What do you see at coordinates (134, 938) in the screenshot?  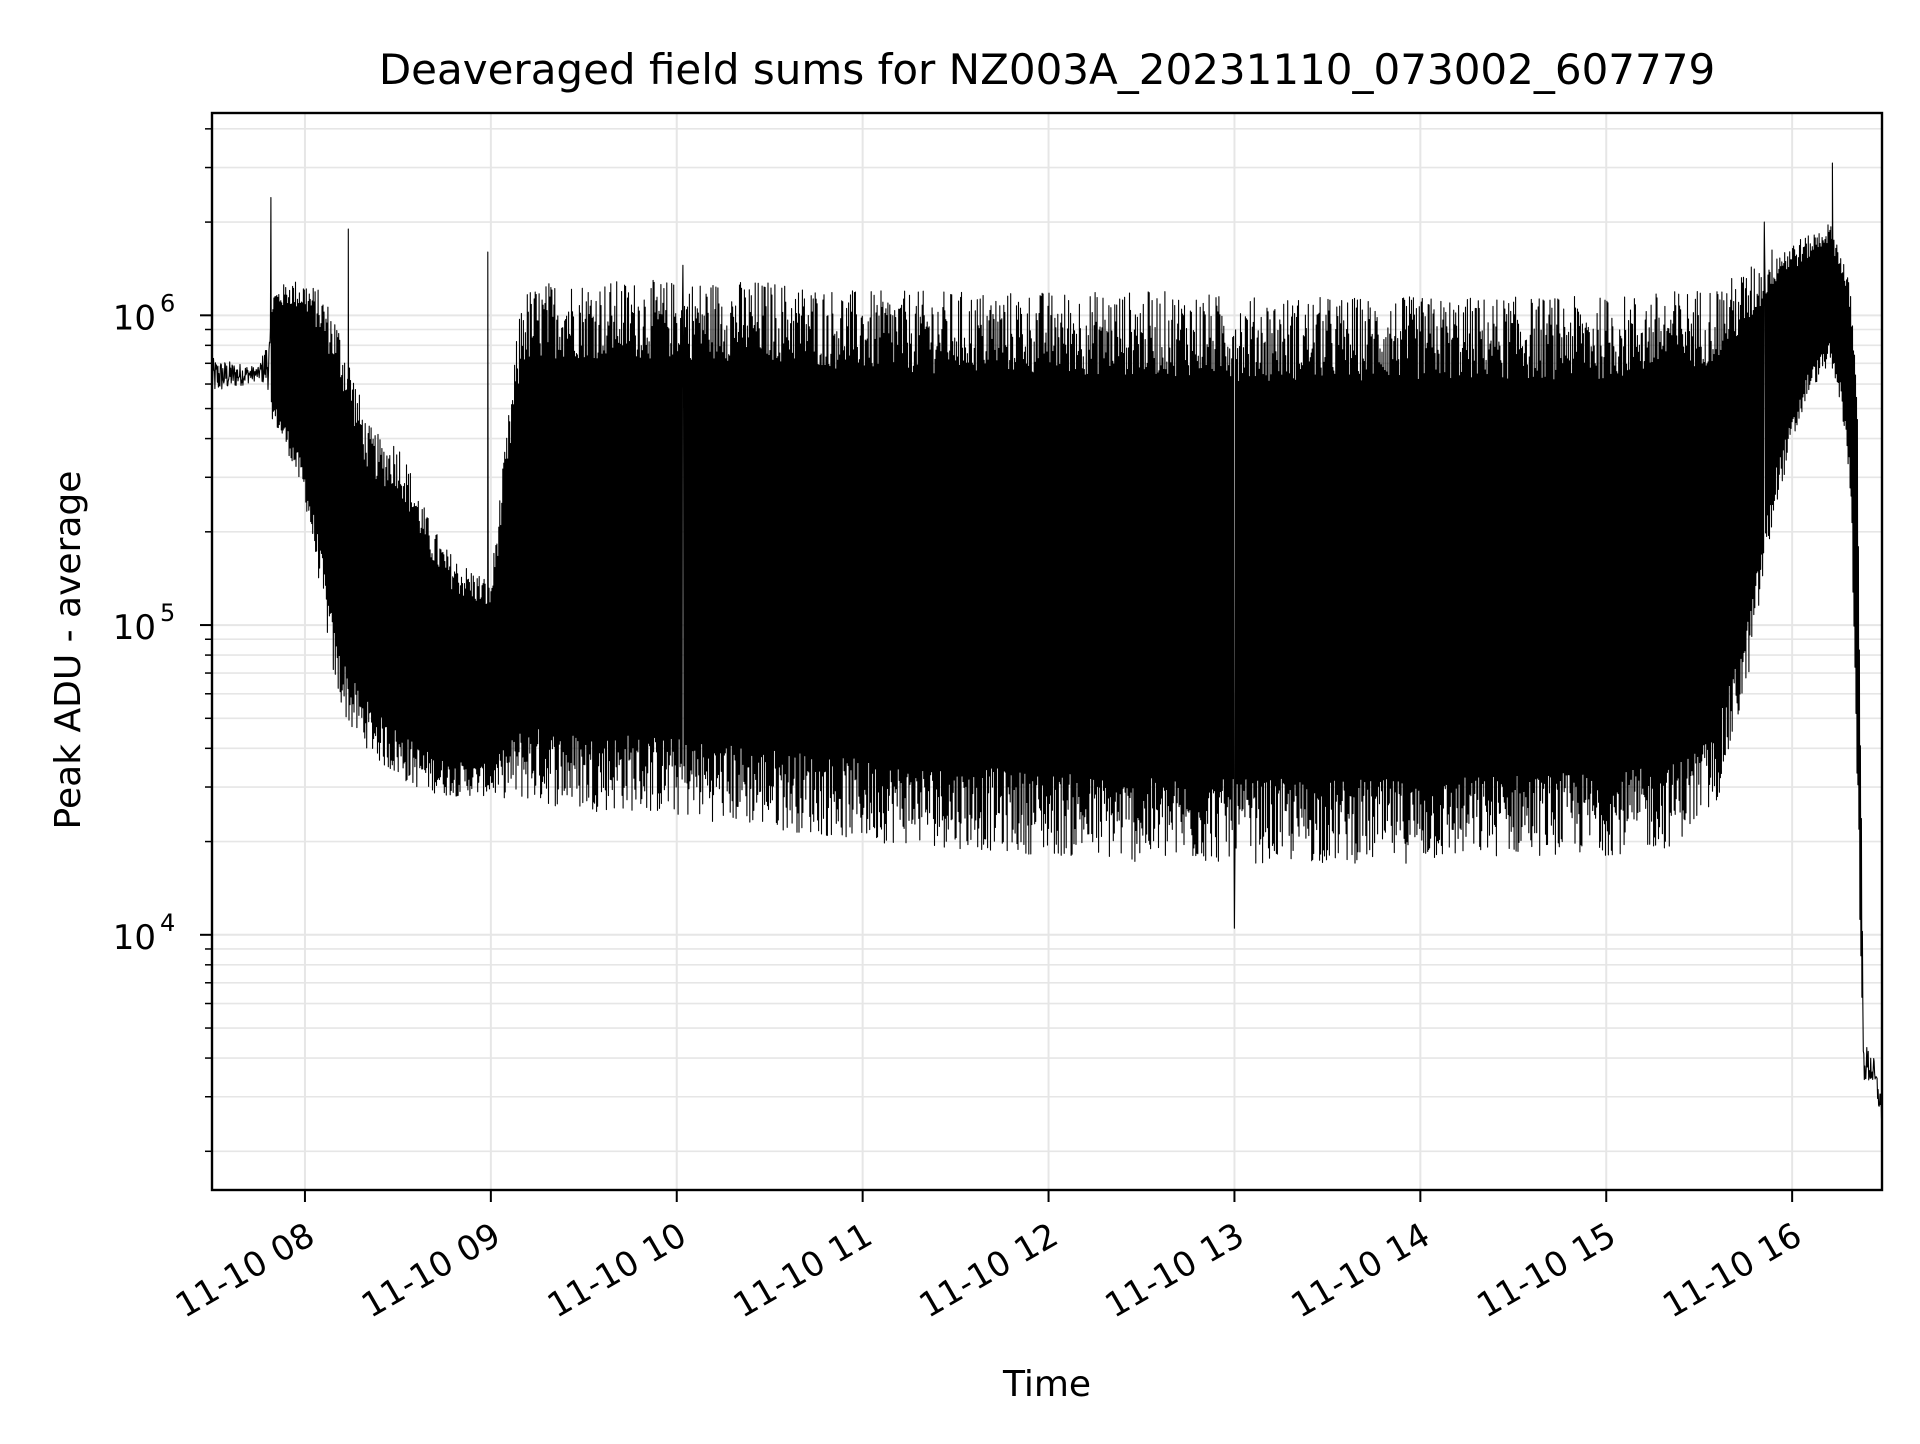 I see `y-tick-label-0: 10` at bounding box center [134, 938].